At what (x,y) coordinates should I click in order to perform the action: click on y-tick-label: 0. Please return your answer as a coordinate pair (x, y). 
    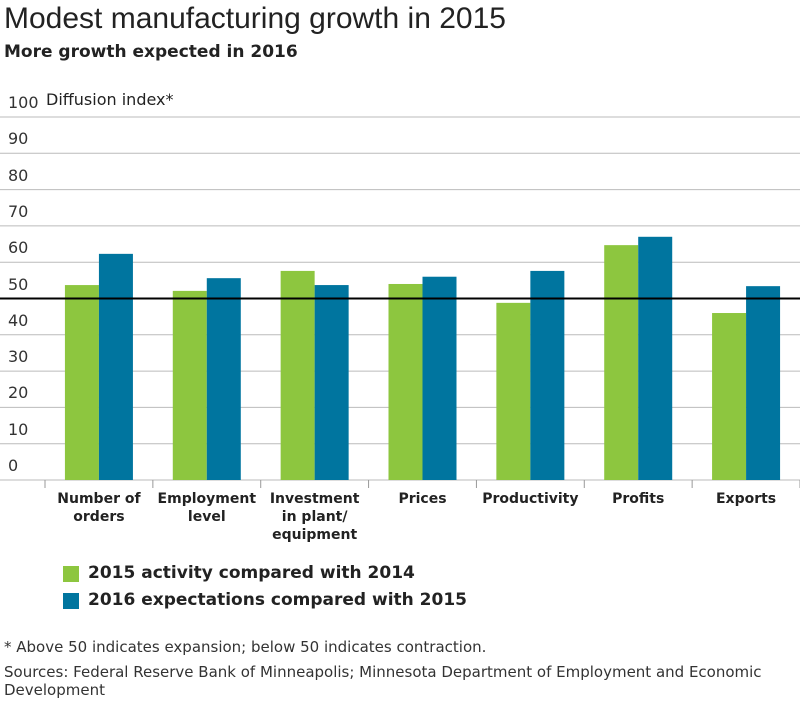
    Looking at the image, I should click on (13, 465).